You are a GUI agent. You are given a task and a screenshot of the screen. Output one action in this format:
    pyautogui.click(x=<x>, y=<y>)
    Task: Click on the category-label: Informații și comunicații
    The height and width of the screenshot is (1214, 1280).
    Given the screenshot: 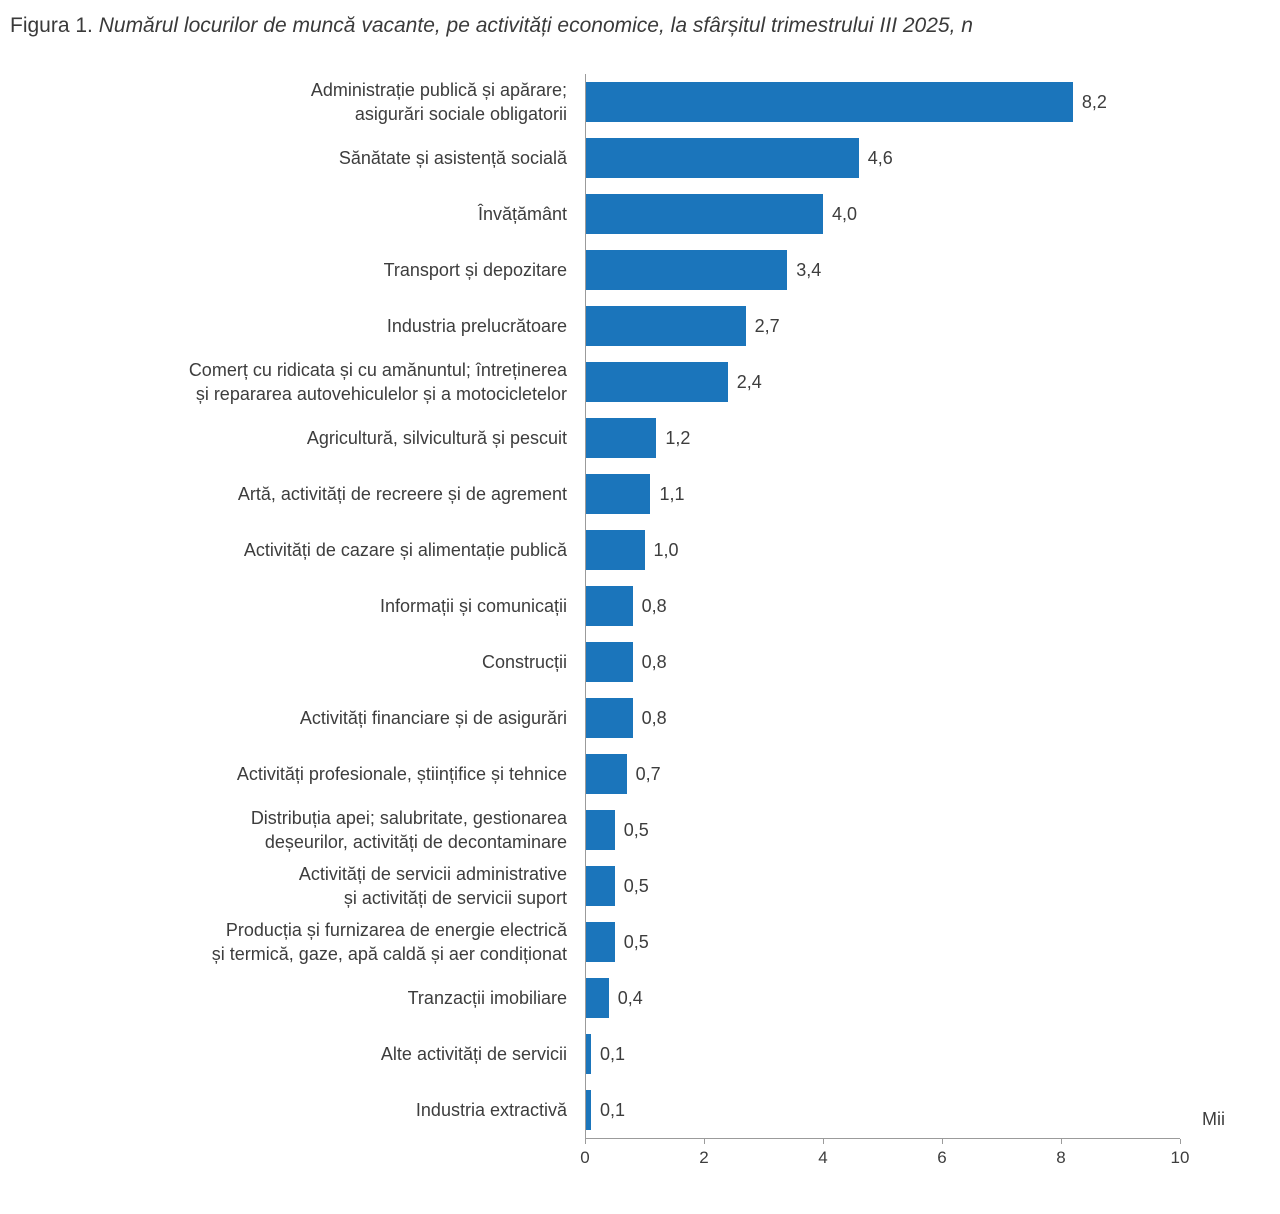 What is the action you would take?
    pyautogui.click(x=473, y=605)
    